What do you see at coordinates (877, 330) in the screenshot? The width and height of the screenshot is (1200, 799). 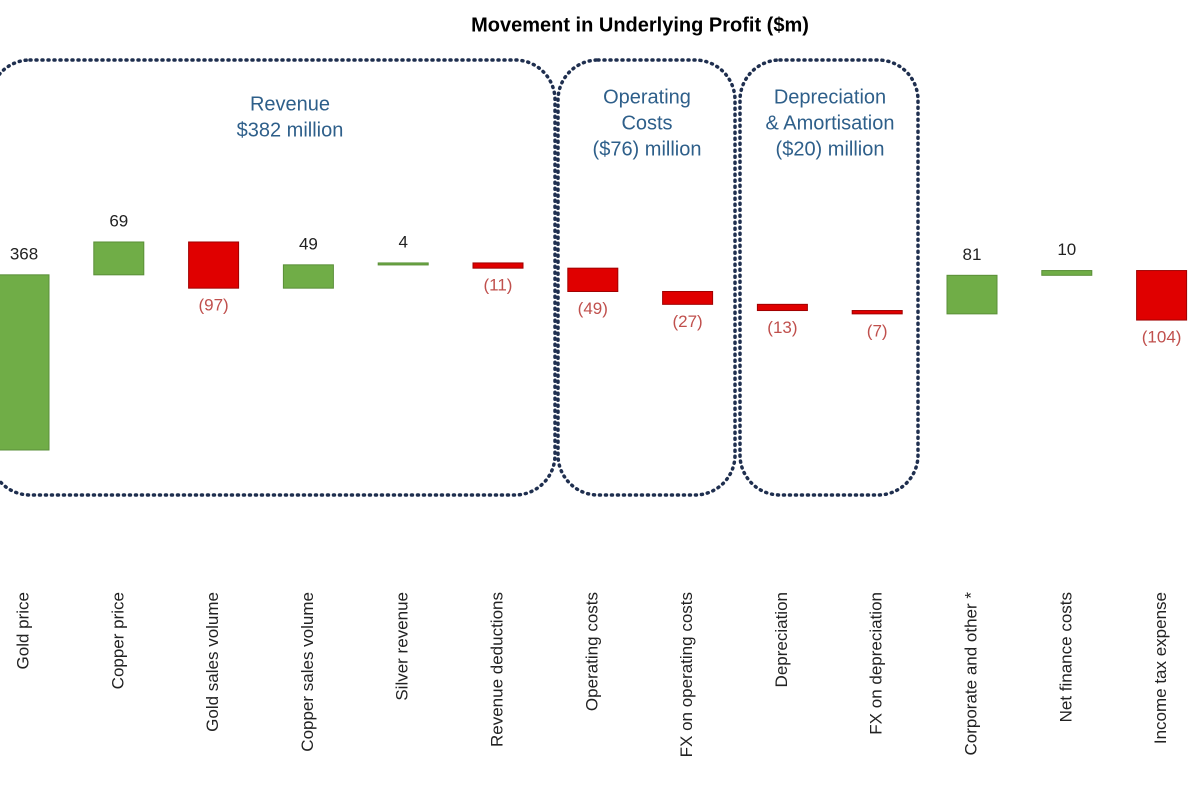 I see `value-label: (7)` at bounding box center [877, 330].